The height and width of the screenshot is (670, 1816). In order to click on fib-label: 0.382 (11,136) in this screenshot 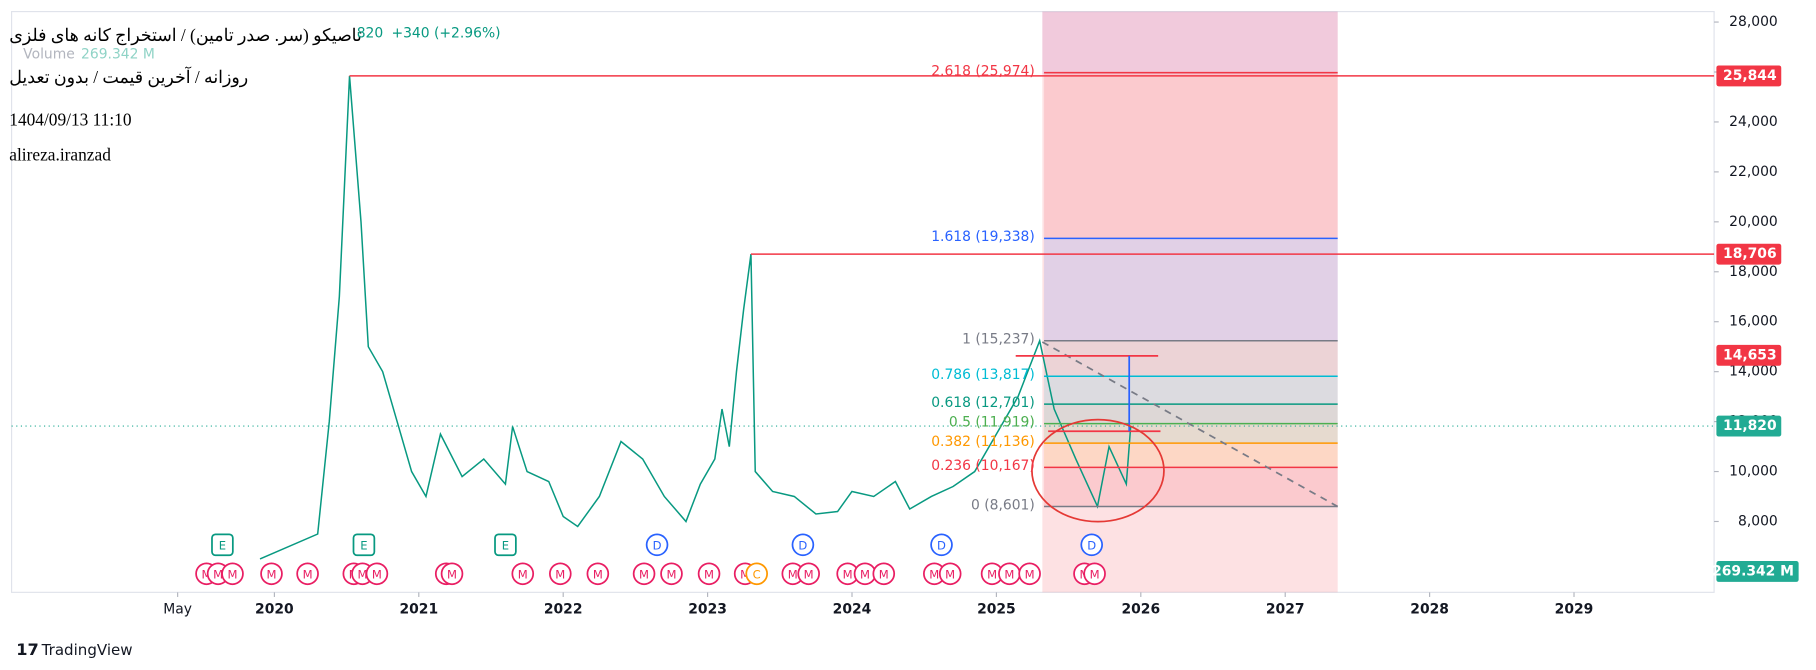, I will do `click(983, 442)`.